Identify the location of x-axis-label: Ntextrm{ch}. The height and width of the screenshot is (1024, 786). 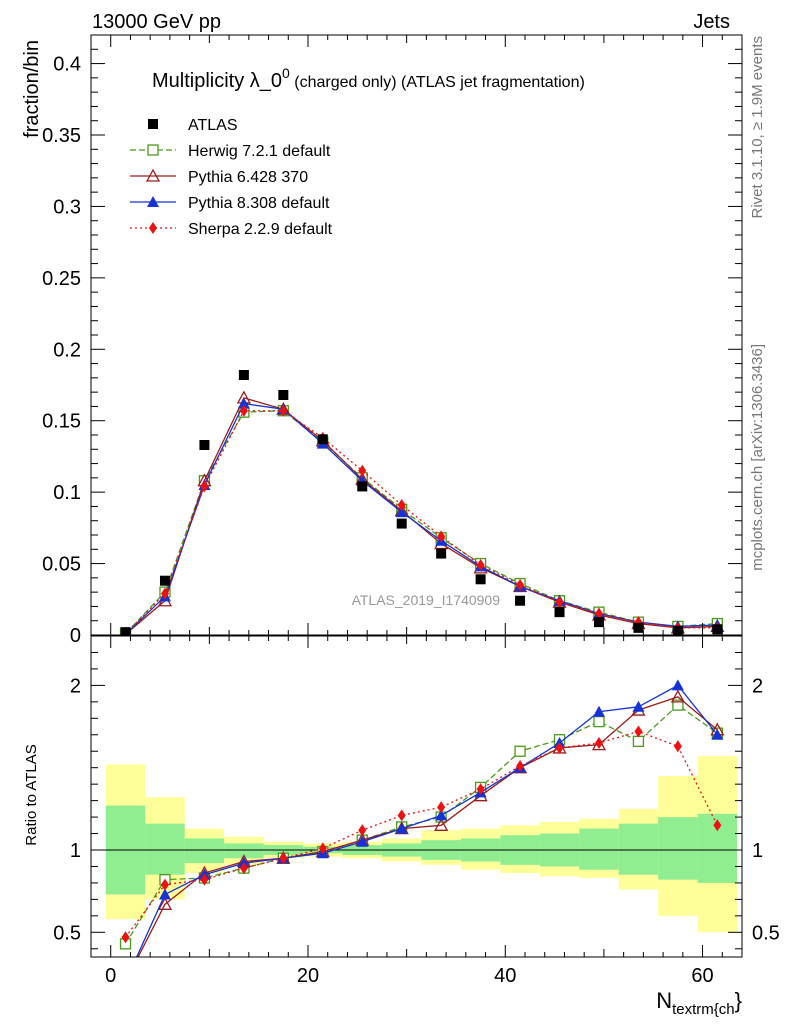
(699, 1003).